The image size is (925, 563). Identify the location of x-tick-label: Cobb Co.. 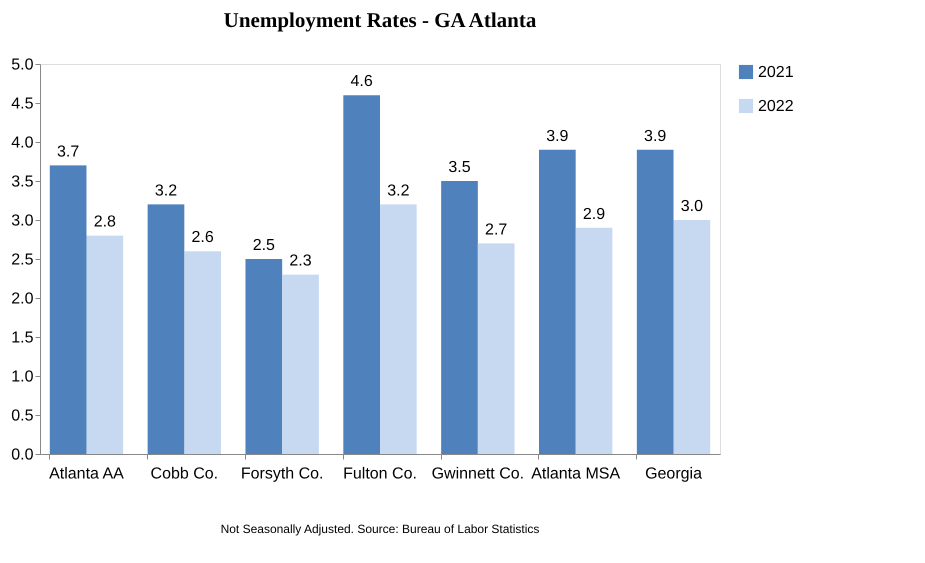
(184, 474).